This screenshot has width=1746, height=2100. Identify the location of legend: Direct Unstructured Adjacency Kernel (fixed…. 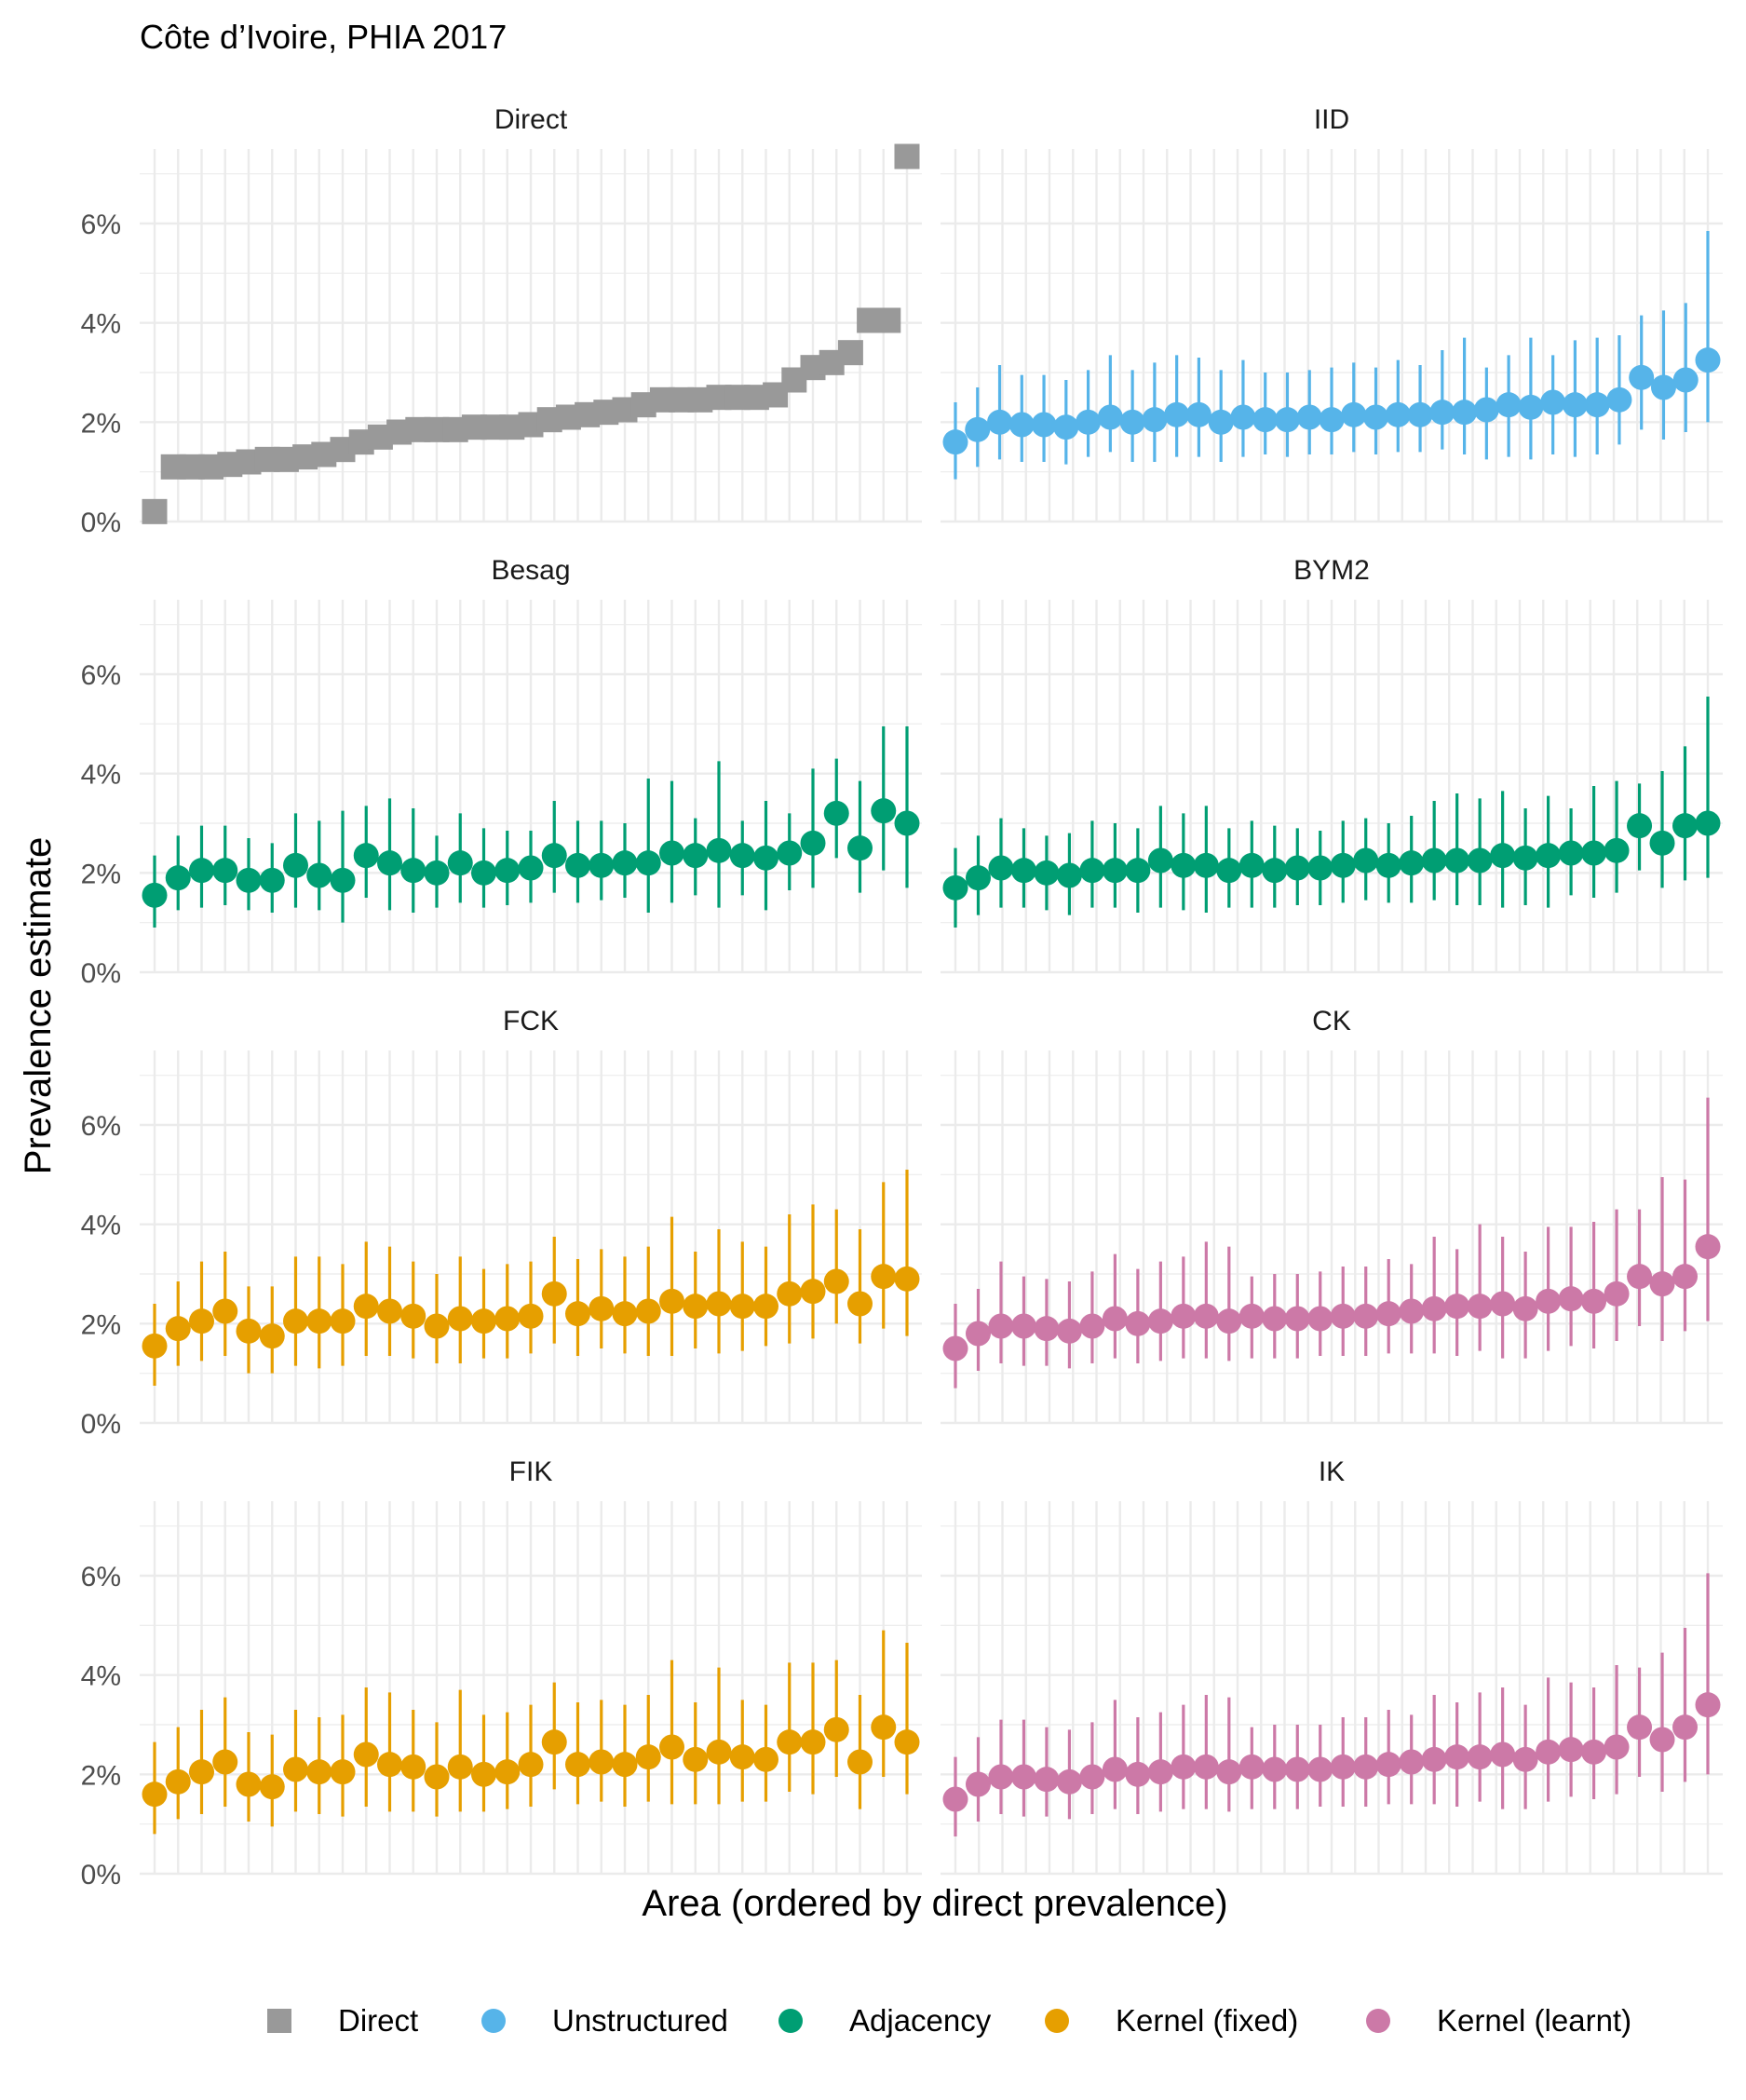
(949, 2020).